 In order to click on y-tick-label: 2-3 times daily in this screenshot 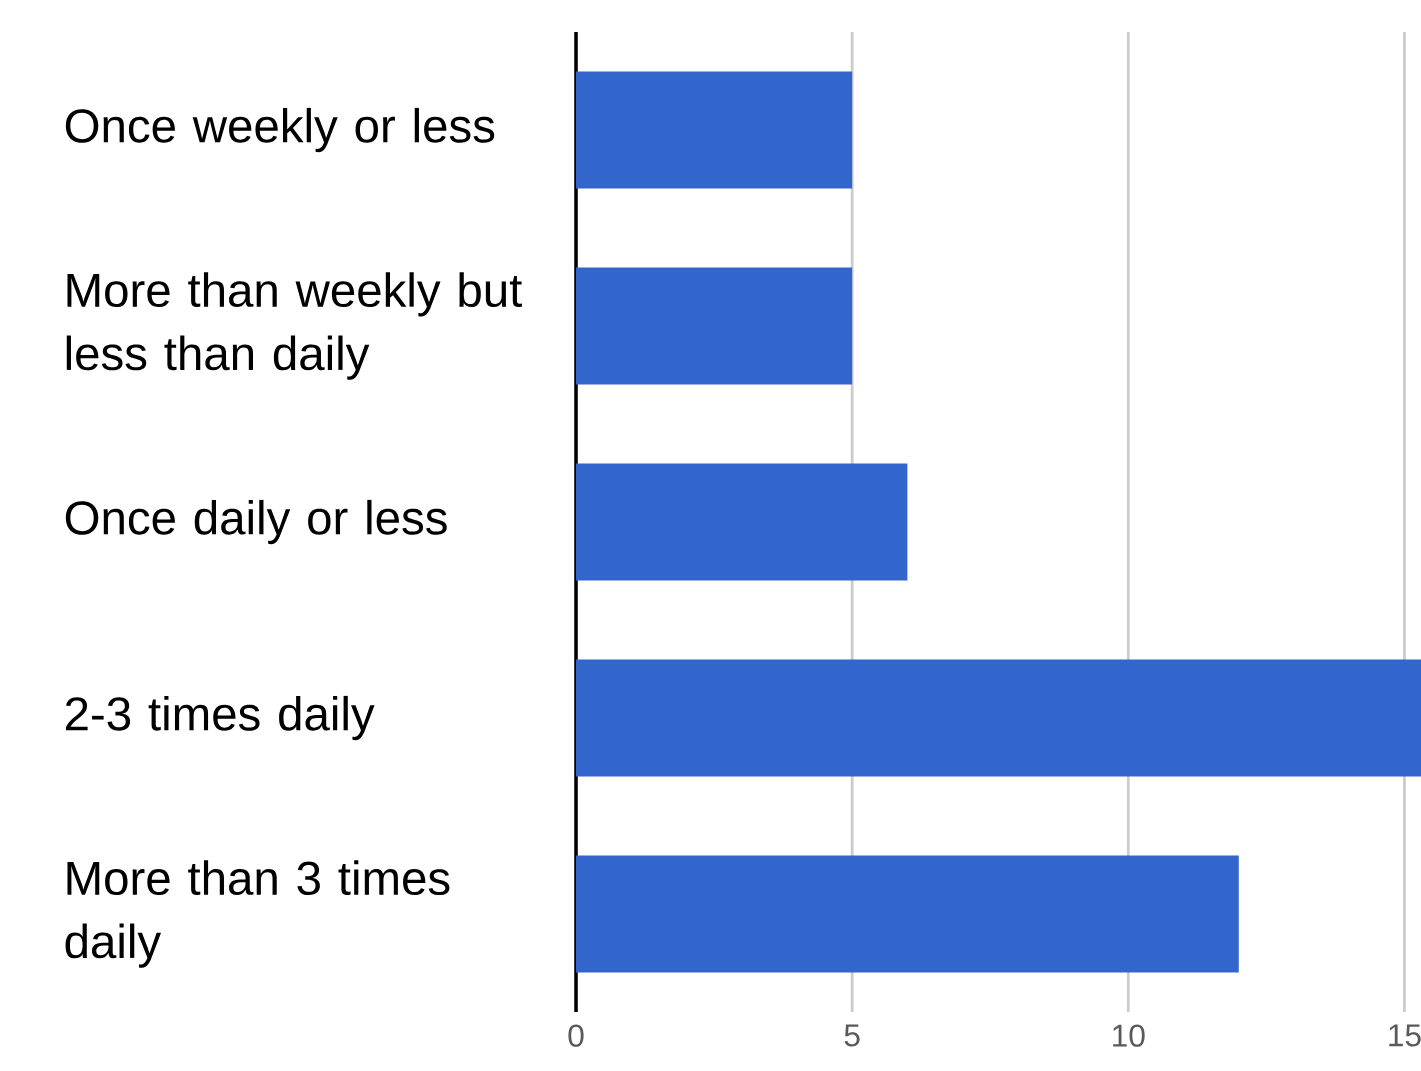, I will do `click(220, 718)`.